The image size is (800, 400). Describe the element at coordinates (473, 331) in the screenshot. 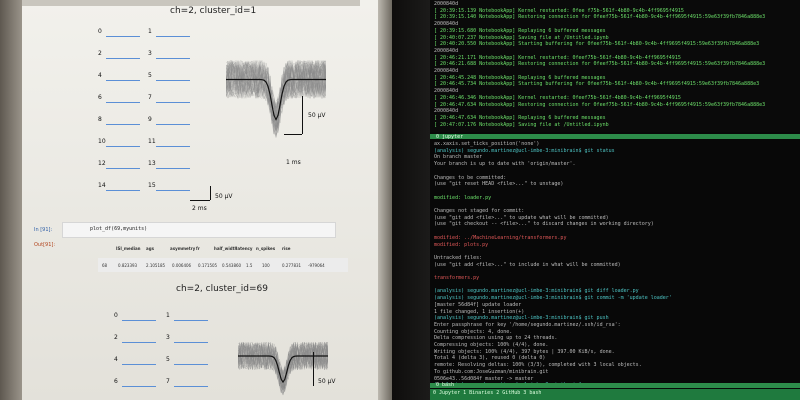

I see `terminal-line: Counting objects: 4, done.` at that location.